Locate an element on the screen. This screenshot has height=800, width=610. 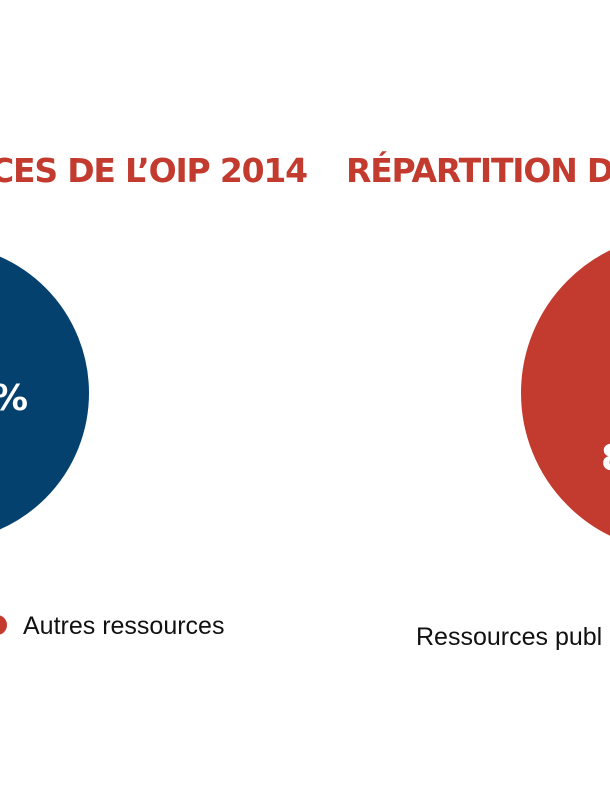
left-pie-slice-navy is located at coordinates (45, 393).